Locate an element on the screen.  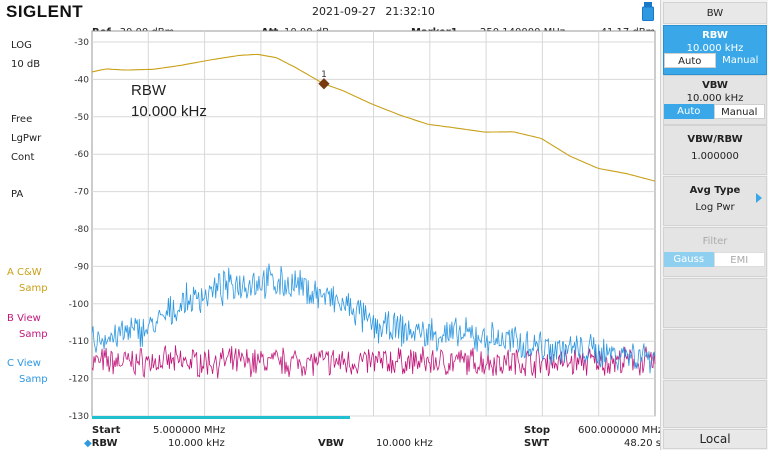
y-tick-label: -90 is located at coordinates (81, 267).